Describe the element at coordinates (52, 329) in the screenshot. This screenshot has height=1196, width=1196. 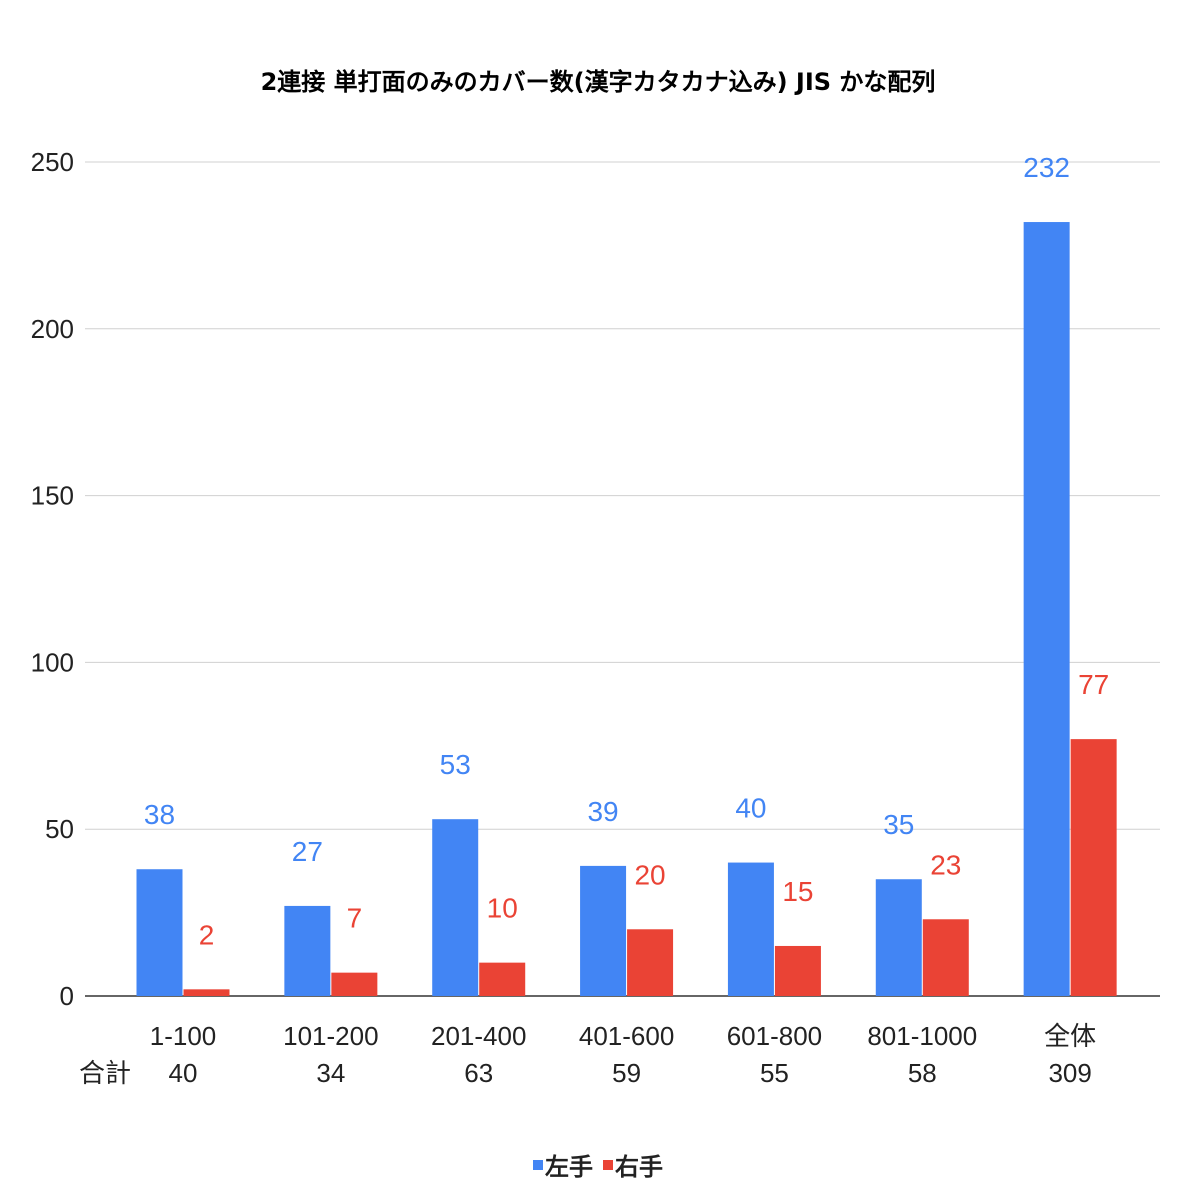
I see `y-tick-label: 200` at that location.